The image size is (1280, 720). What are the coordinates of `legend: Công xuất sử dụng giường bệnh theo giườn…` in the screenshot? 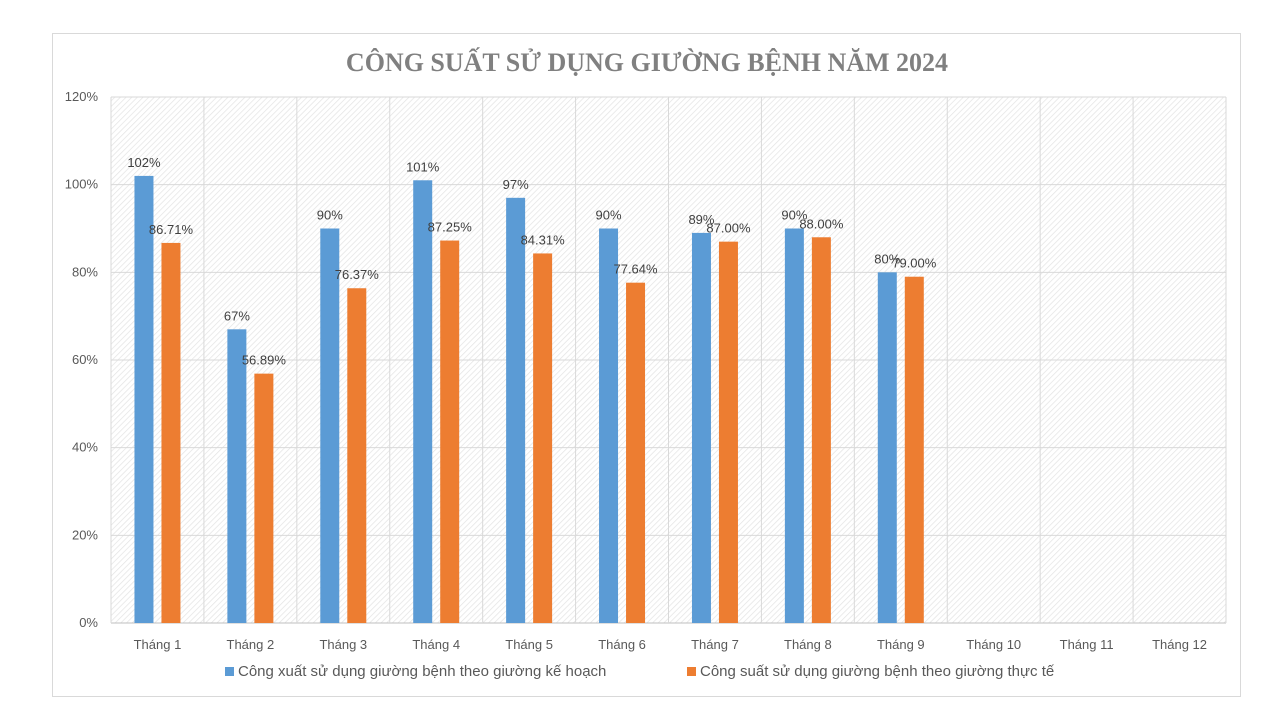 It's located at (640, 671).